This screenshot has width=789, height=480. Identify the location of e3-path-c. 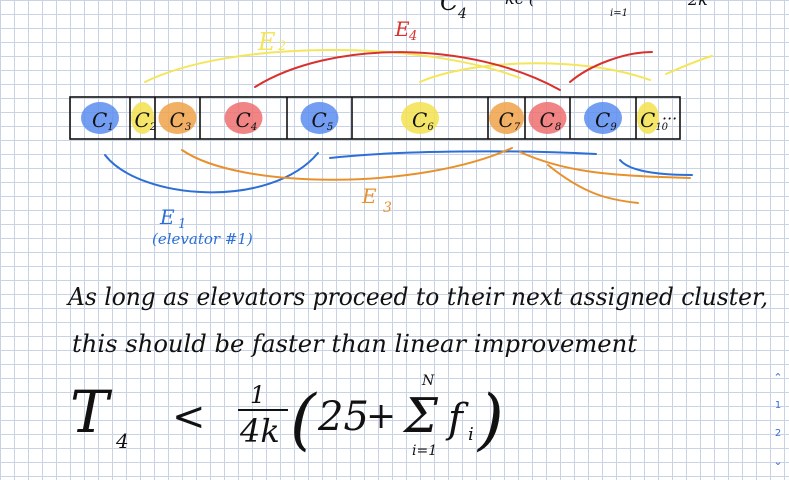
(593, 184).